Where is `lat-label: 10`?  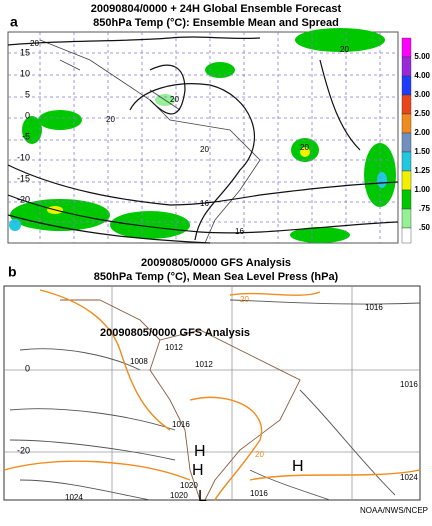
lat-label: 10 is located at coordinates (25, 73).